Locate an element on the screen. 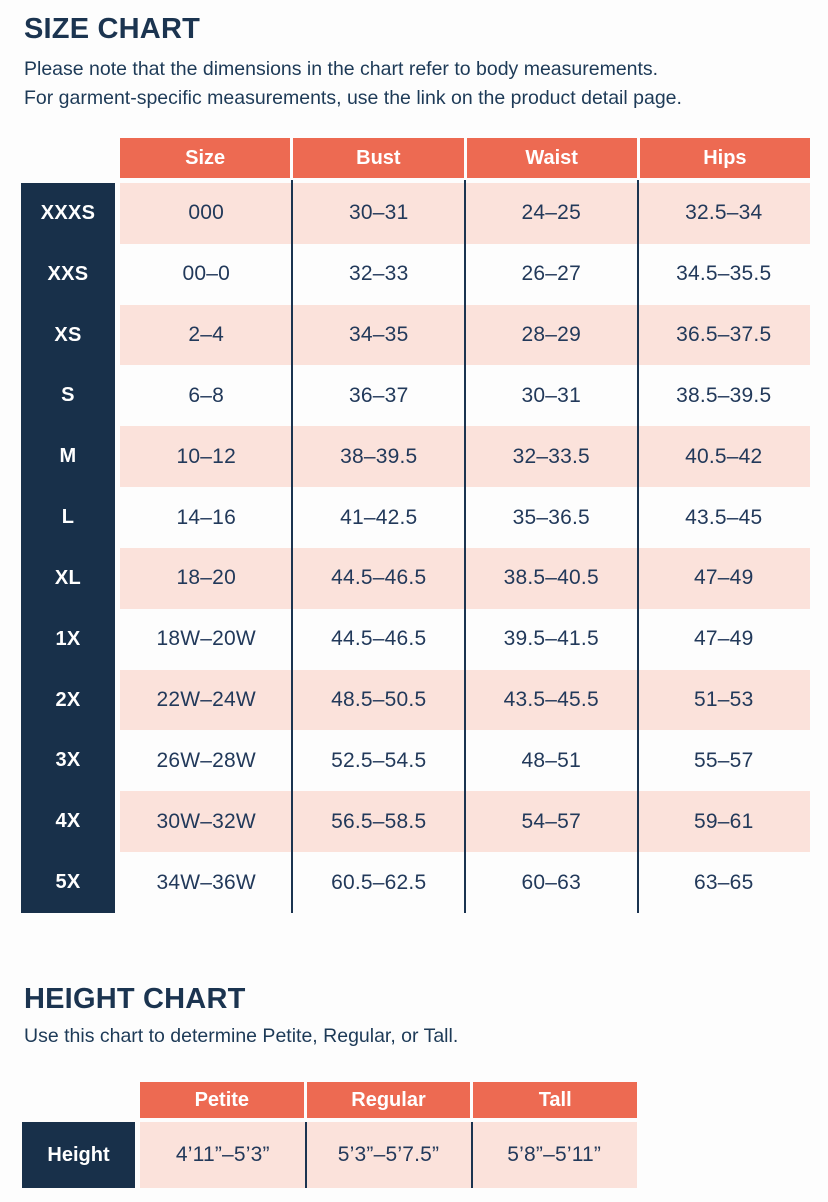  row-label-l: L is located at coordinates (68, 517).